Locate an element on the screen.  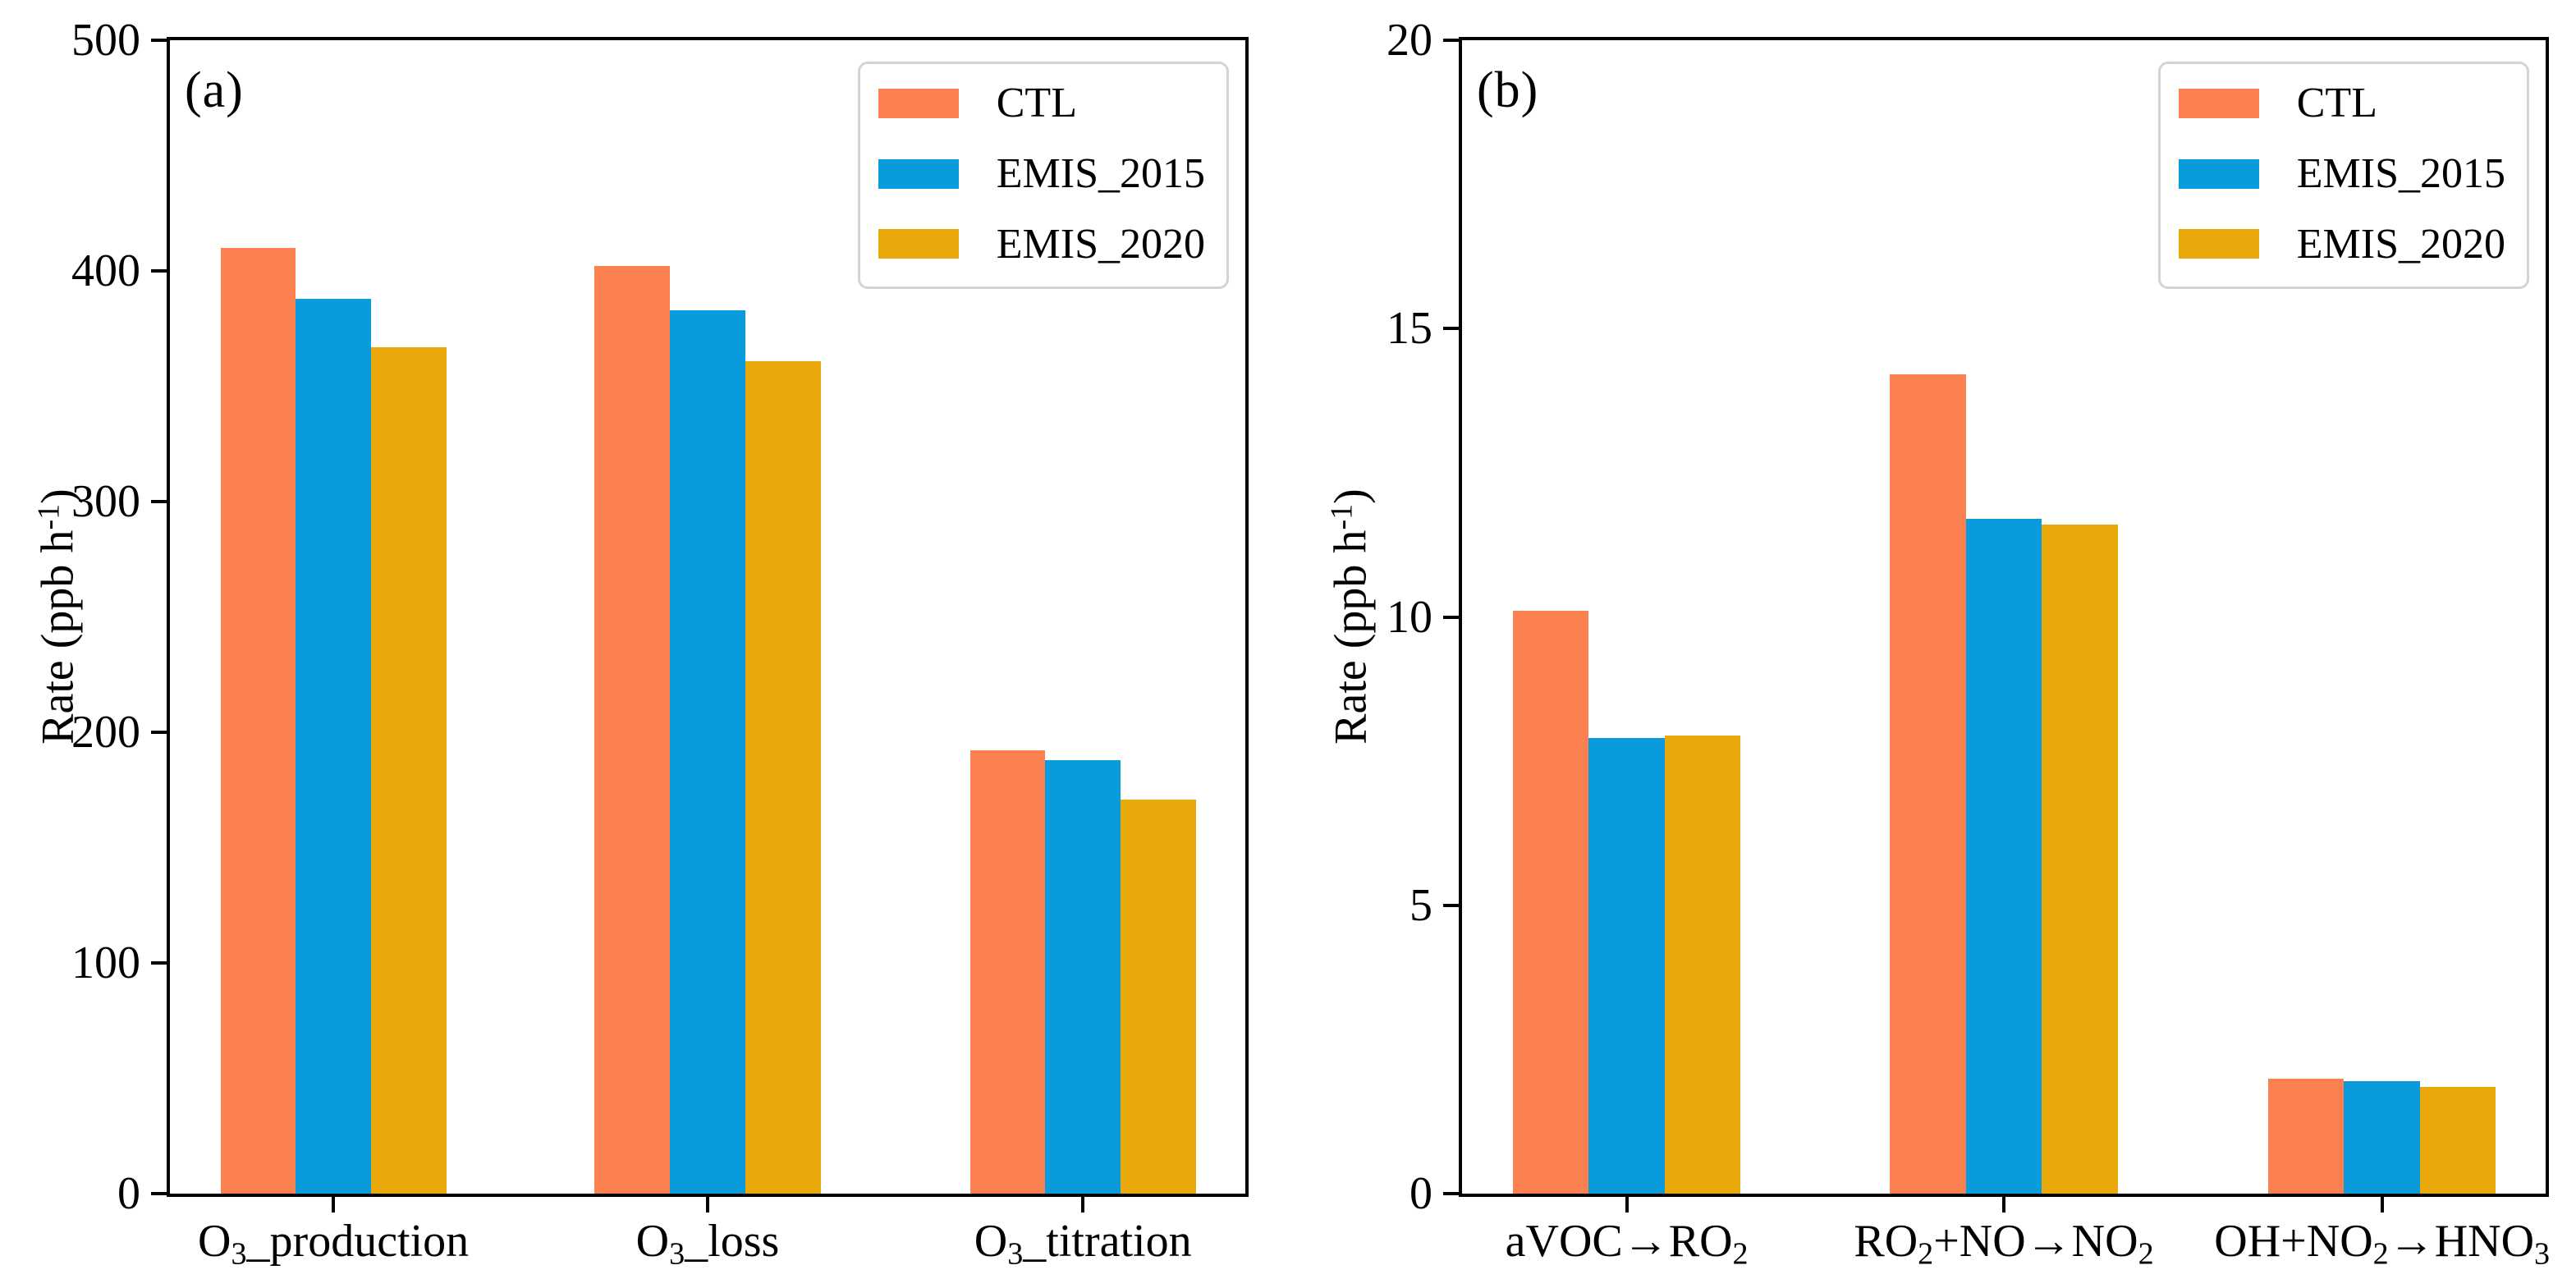
y-tick-label: 500 is located at coordinates (106, 40).